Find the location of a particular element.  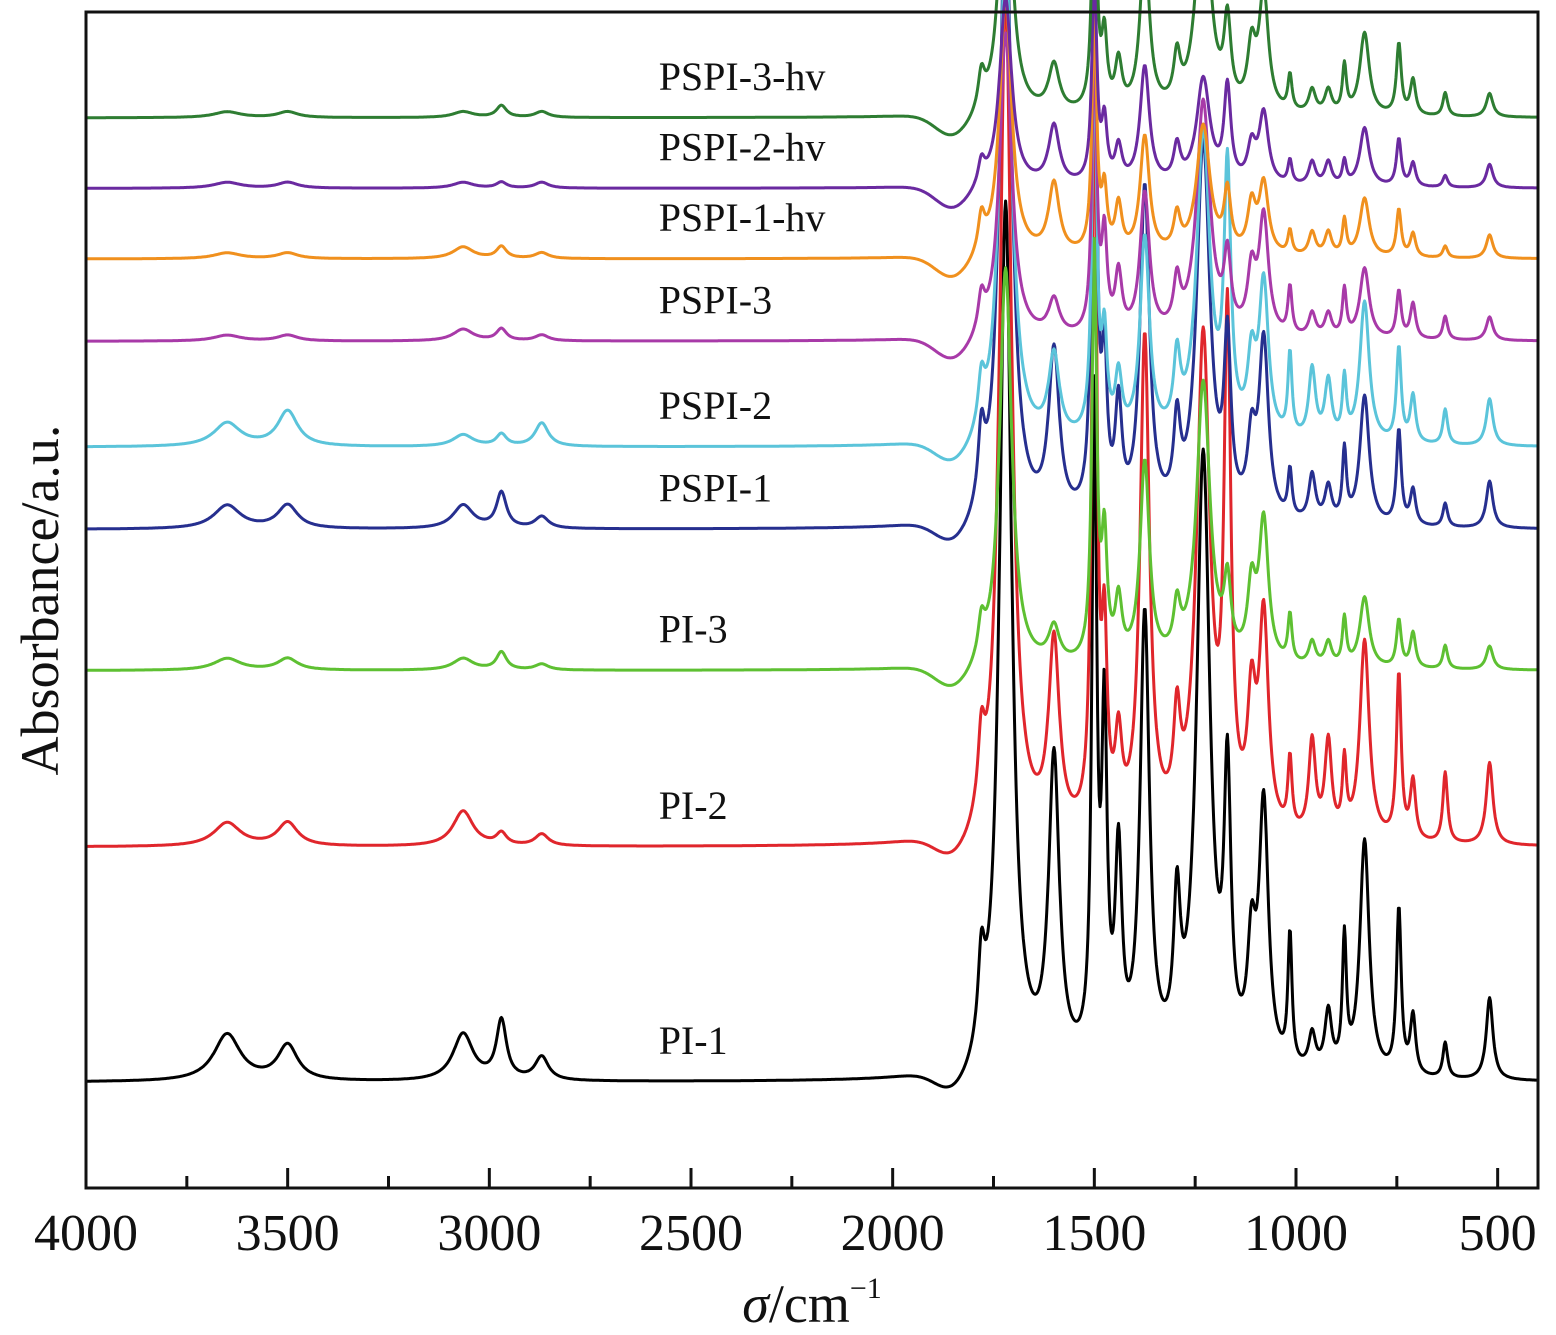

x-tick-label: 1500 is located at coordinates (1094, 1233).